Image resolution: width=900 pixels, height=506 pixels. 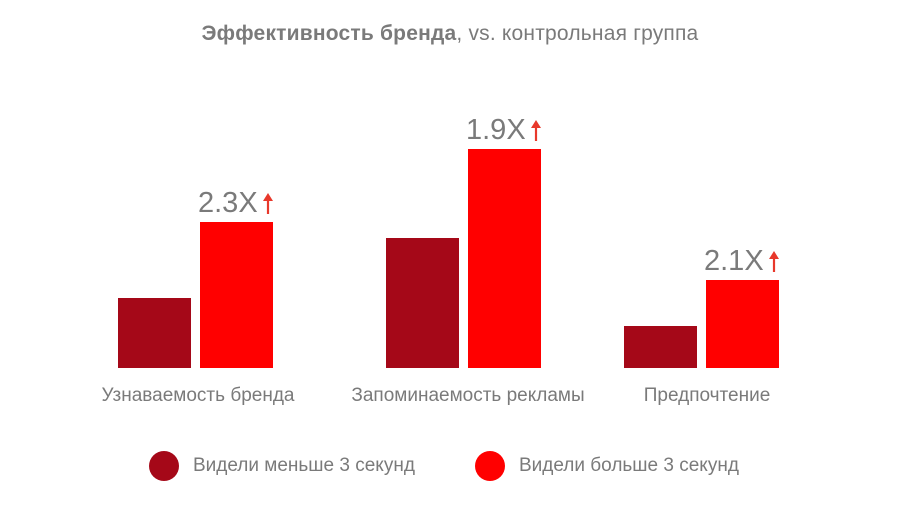 I want to click on chart-title-rest: , vs. контрольная группа, so click(x=577, y=33).